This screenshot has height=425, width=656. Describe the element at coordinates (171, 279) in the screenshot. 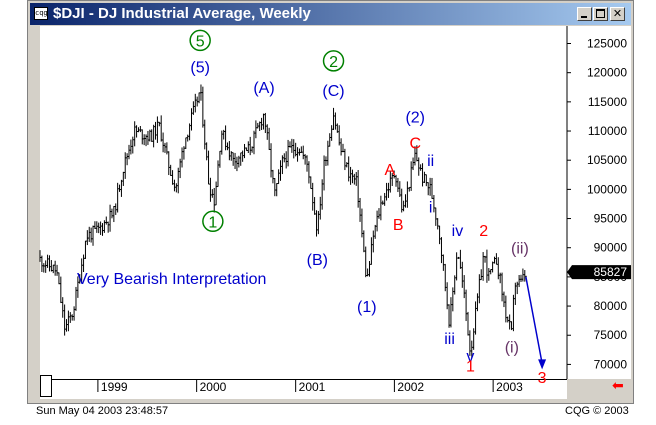

I see `interpretation-annotation: Very Bearish Interpretation` at that location.